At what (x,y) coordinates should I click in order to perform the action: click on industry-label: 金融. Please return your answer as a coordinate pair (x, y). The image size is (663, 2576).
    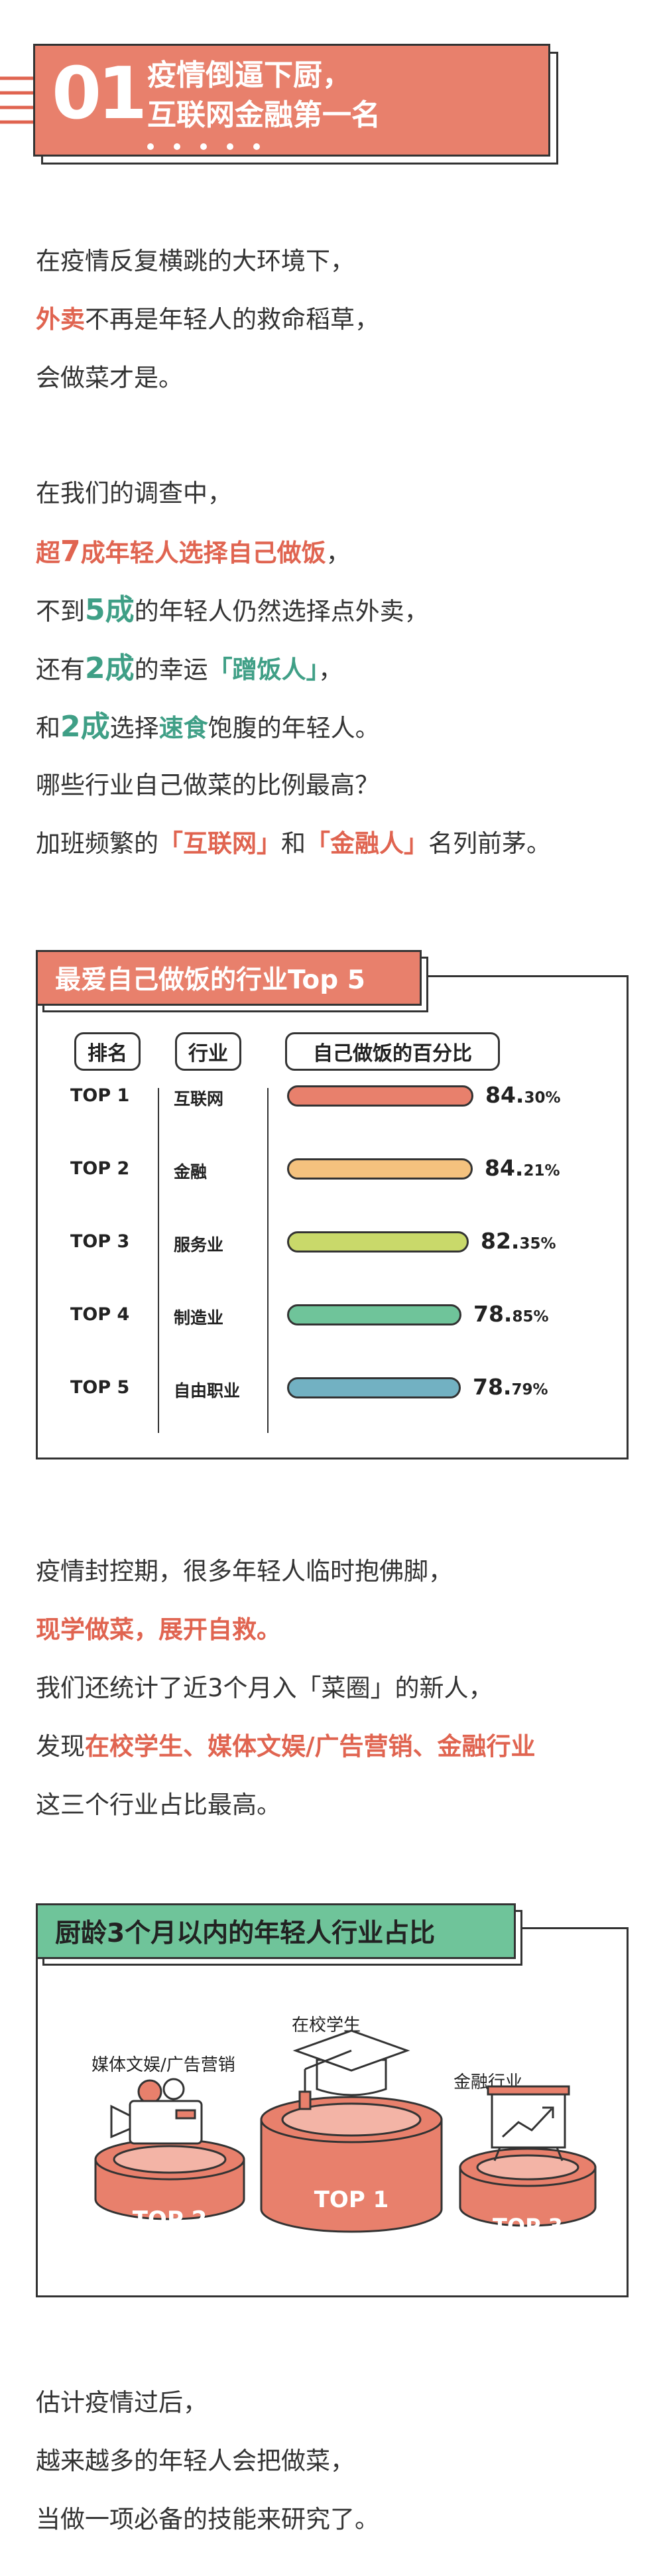
    Looking at the image, I should click on (191, 1172).